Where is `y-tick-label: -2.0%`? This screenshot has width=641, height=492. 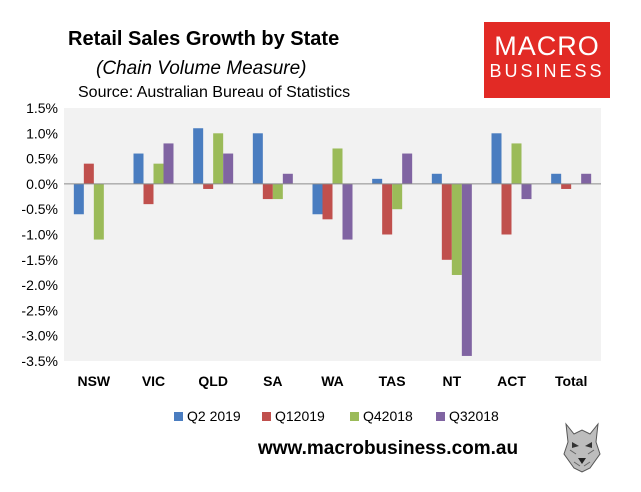
y-tick-label: -2.0% is located at coordinates (39, 285).